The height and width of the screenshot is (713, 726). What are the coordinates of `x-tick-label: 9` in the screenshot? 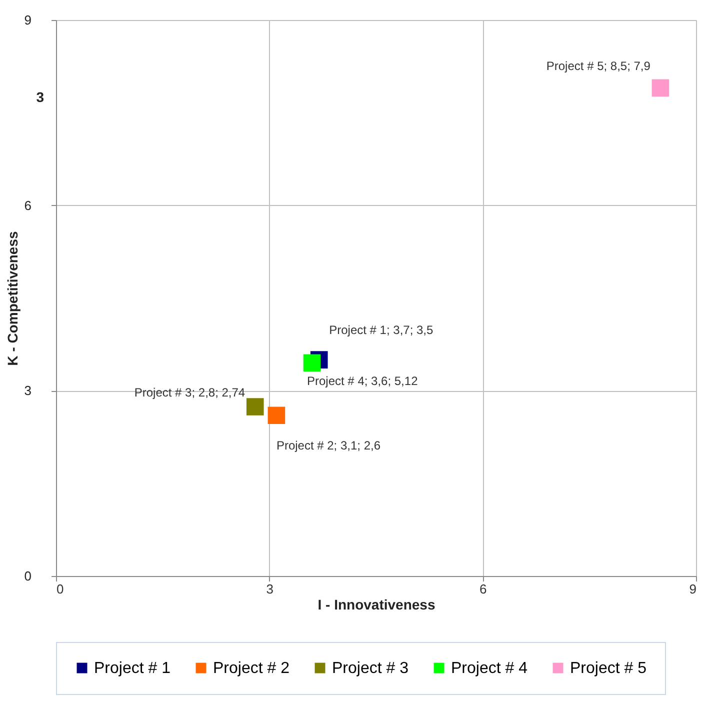 It's located at (692, 589).